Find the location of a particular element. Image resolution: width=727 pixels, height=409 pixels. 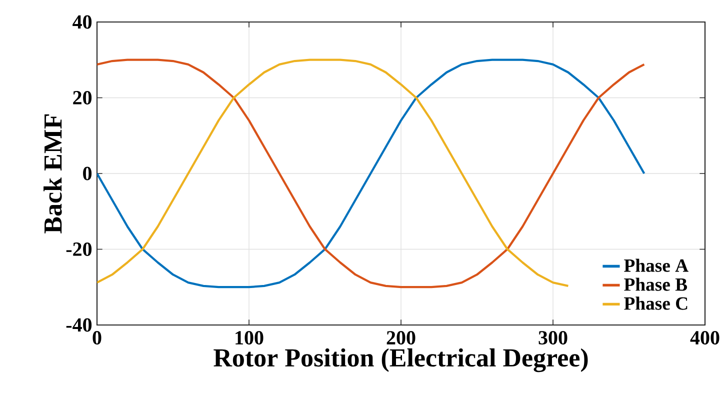

legend-label: Phase B is located at coordinates (656, 284).